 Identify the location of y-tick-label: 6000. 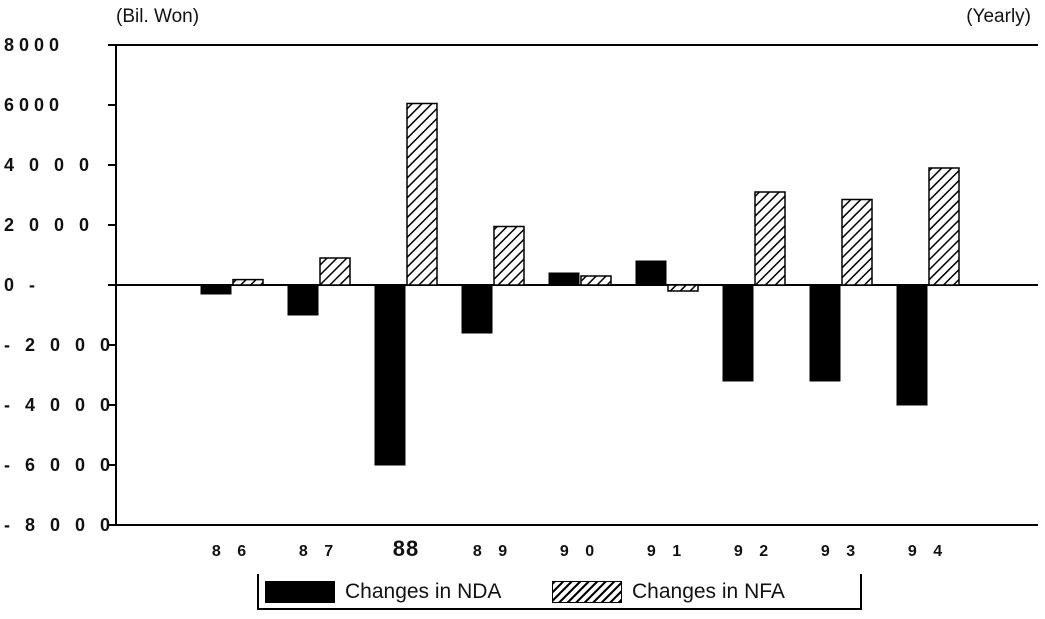
(34, 105).